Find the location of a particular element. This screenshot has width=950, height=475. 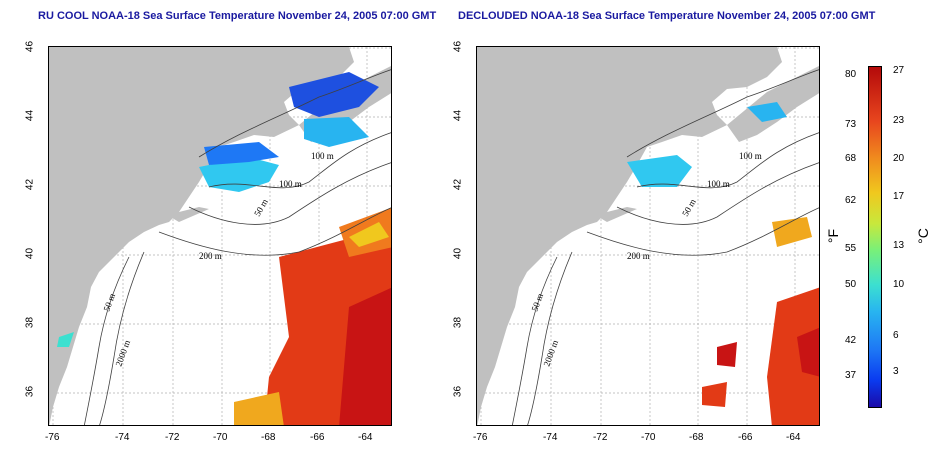

fahrenheit-tick: 73 is located at coordinates (851, 124).